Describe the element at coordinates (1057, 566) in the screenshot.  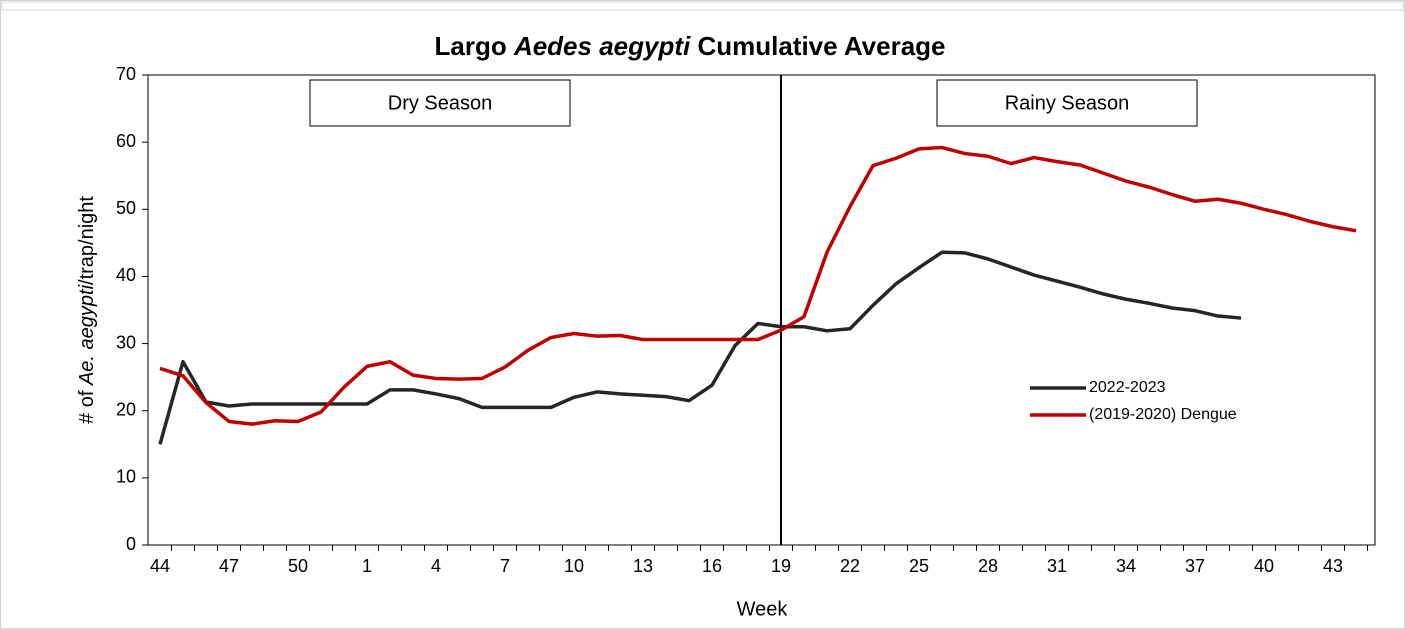
I see `x-tick-label: 31` at that location.